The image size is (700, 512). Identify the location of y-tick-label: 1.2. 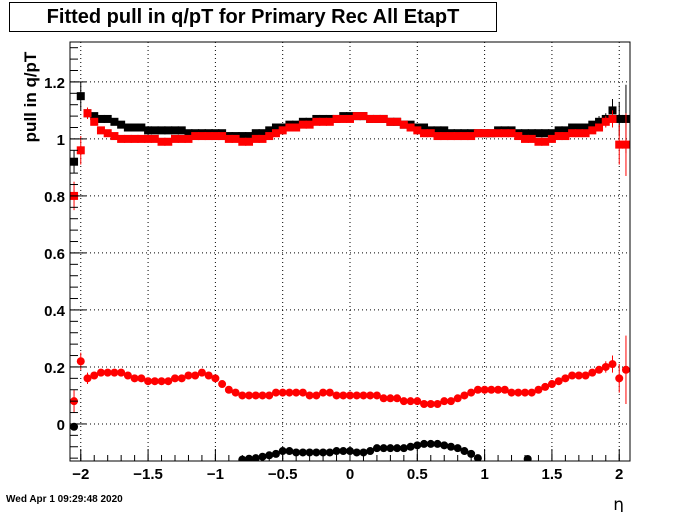
(54, 83).